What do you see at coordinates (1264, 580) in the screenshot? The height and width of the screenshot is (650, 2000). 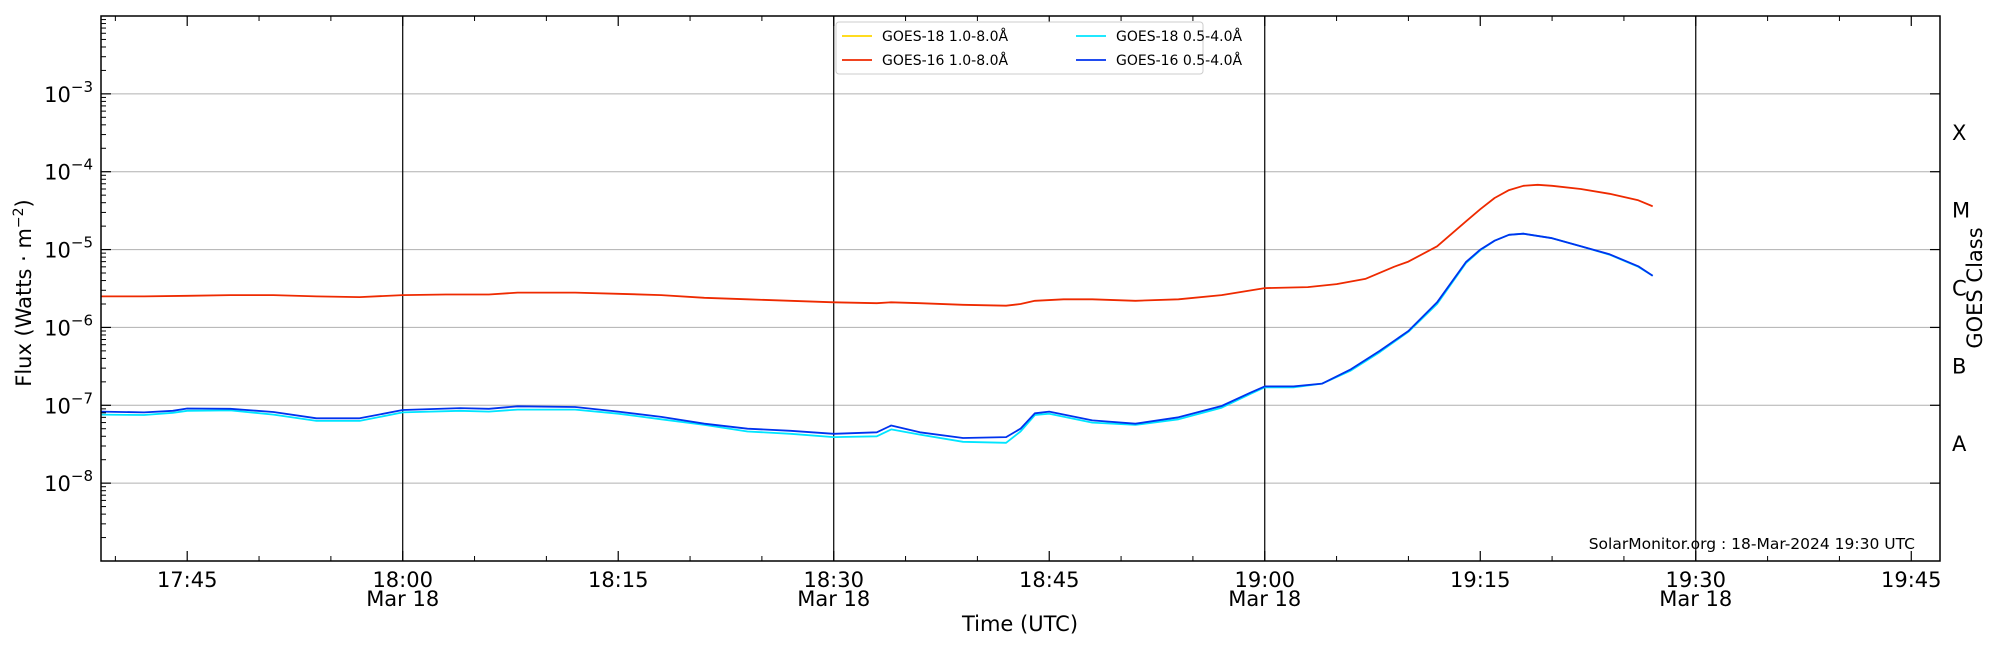 I see `x-tick-label: 19:00` at bounding box center [1264, 580].